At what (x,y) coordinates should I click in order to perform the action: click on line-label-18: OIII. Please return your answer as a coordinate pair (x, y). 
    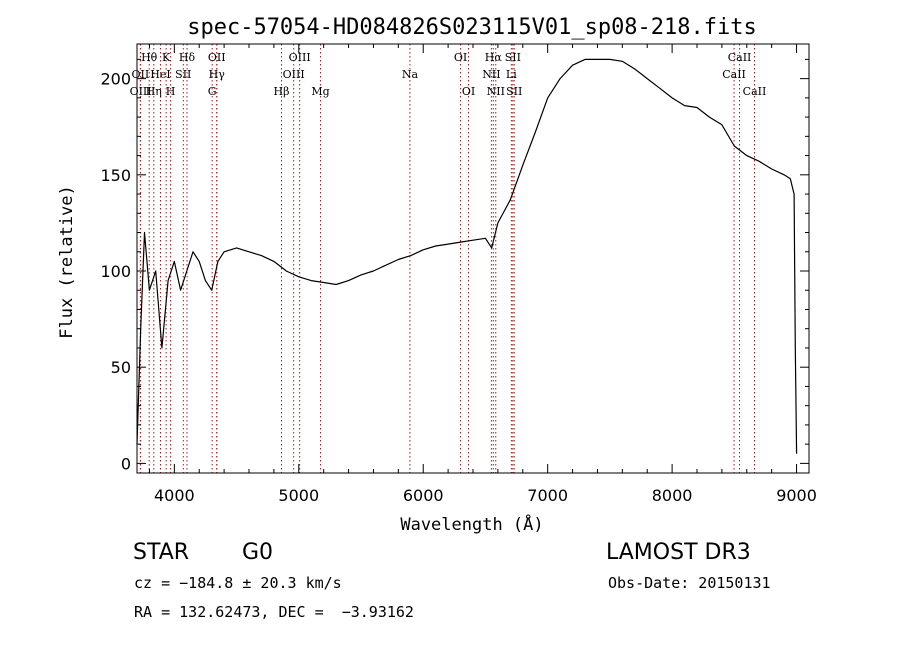
    Looking at the image, I should click on (141, 91).